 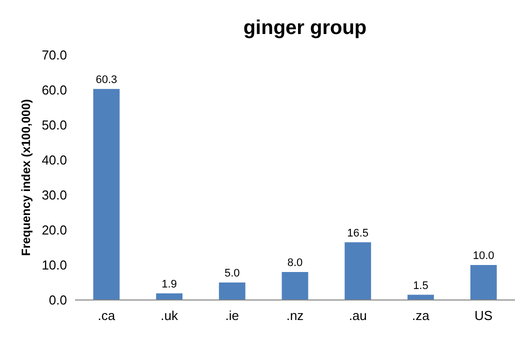 What do you see at coordinates (295, 315) in the screenshot?
I see `x-tick-label: .nz` at bounding box center [295, 315].